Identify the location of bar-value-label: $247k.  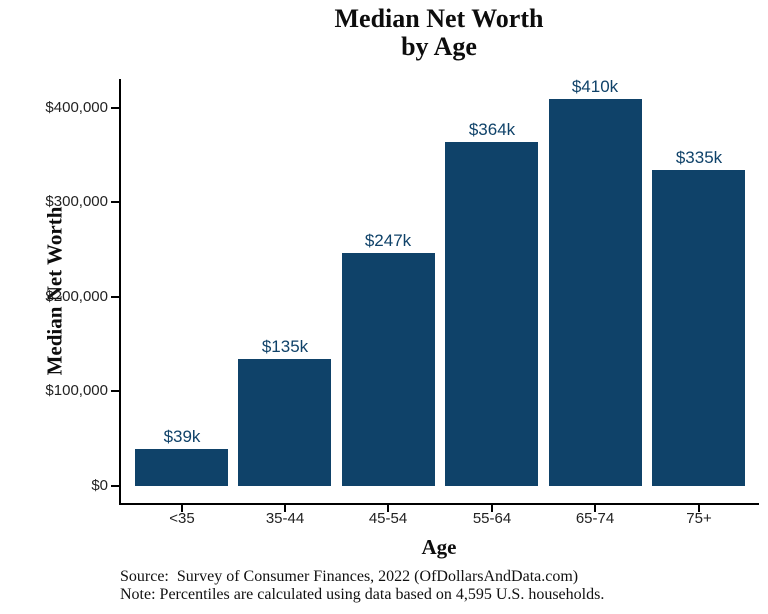
(388, 240).